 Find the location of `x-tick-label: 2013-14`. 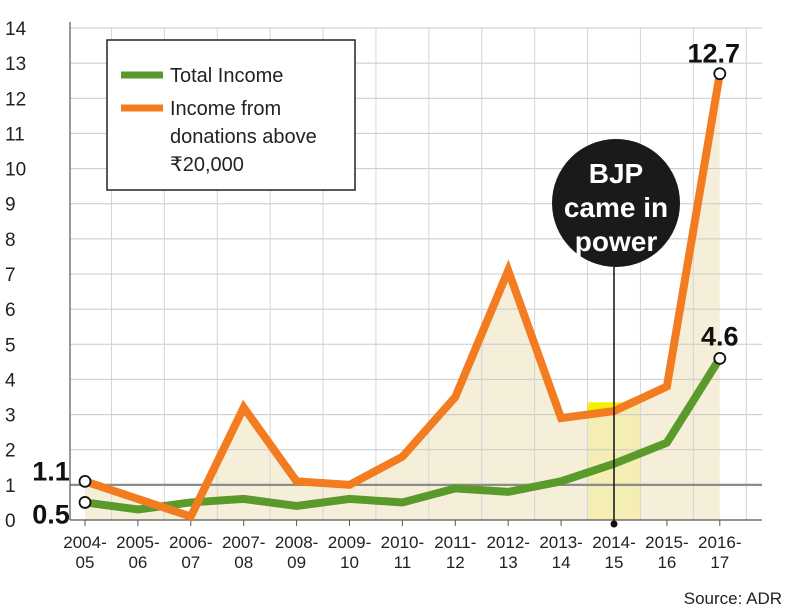

x-tick-label: 2013-14 is located at coordinates (560, 552).